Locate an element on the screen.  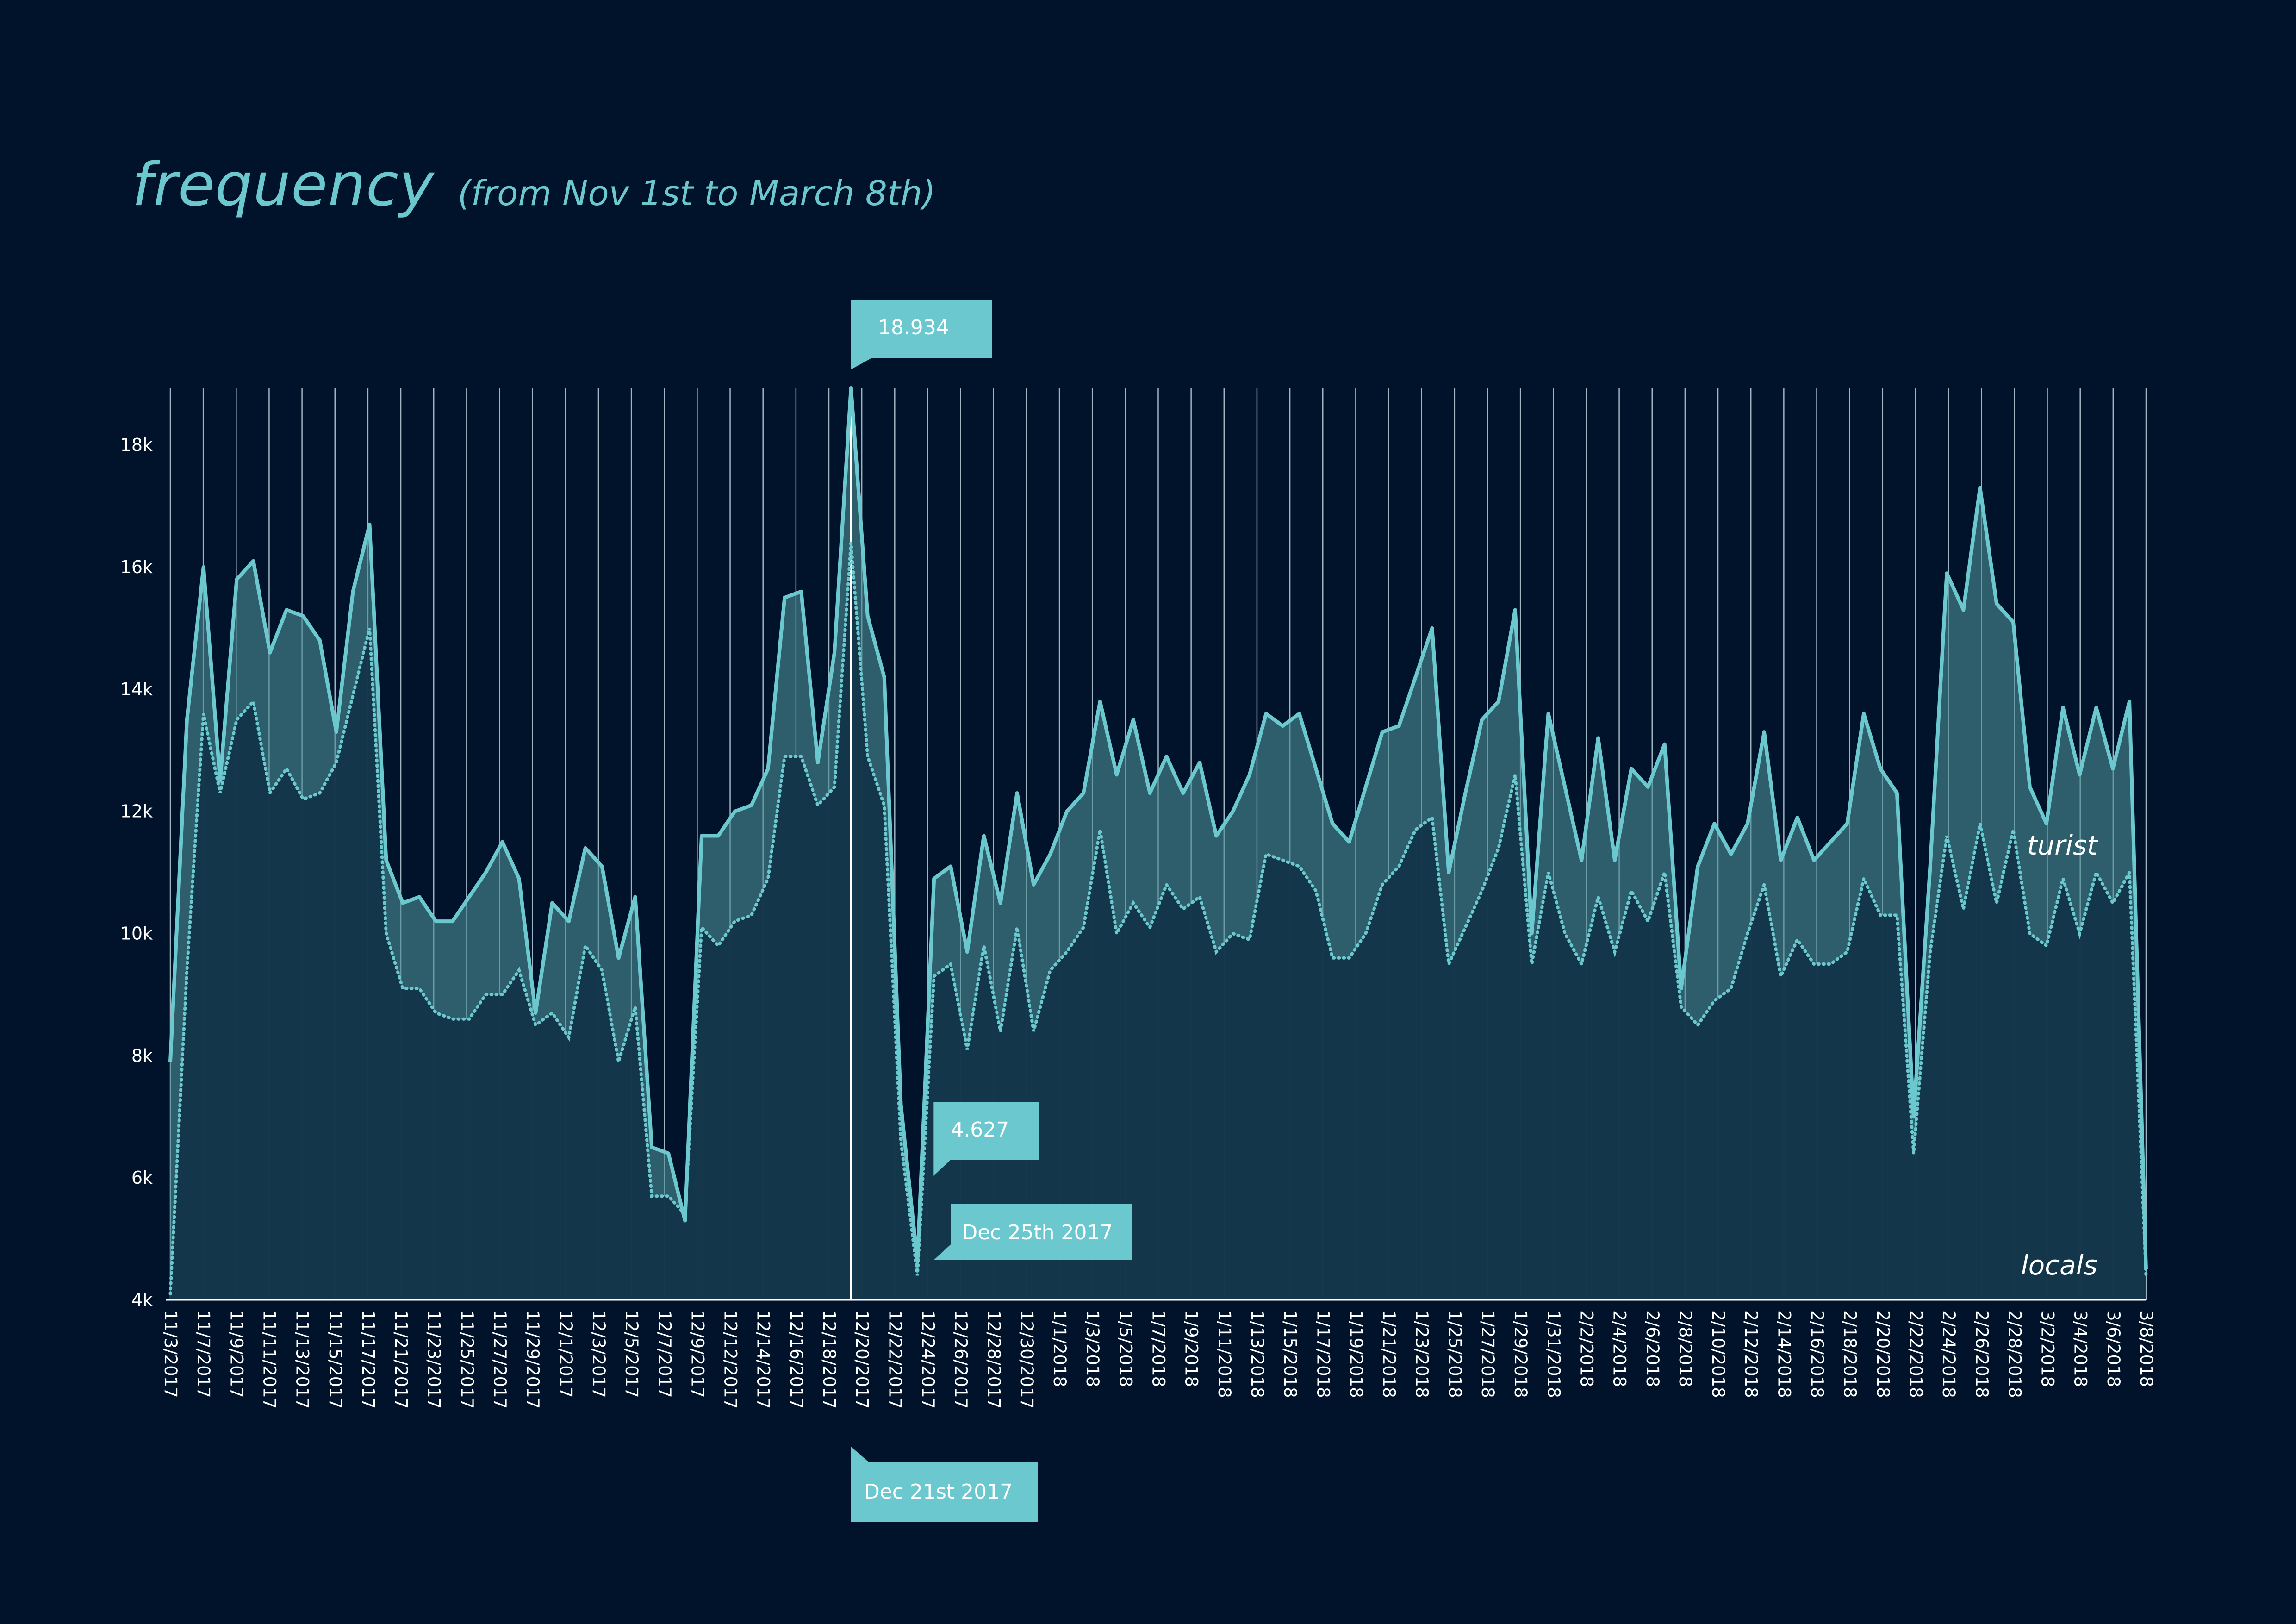
x-tick-label: 1/21/2018 is located at coordinates (1389, 1354).